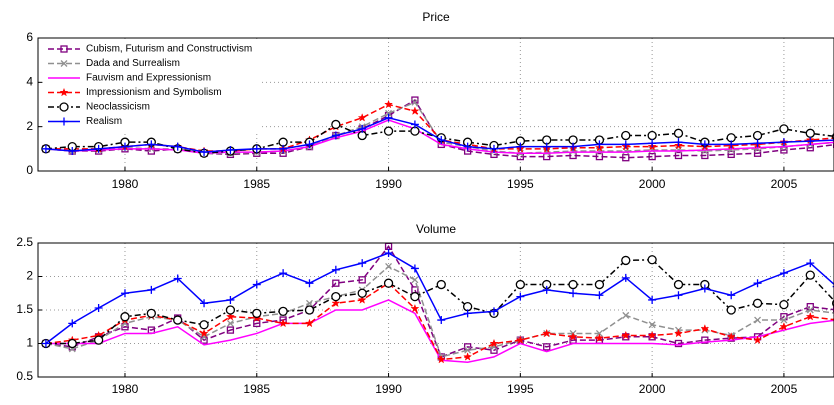 The image size is (834, 405). What do you see at coordinates (29, 126) in the screenshot?
I see `y-tick-label: 2` at bounding box center [29, 126].